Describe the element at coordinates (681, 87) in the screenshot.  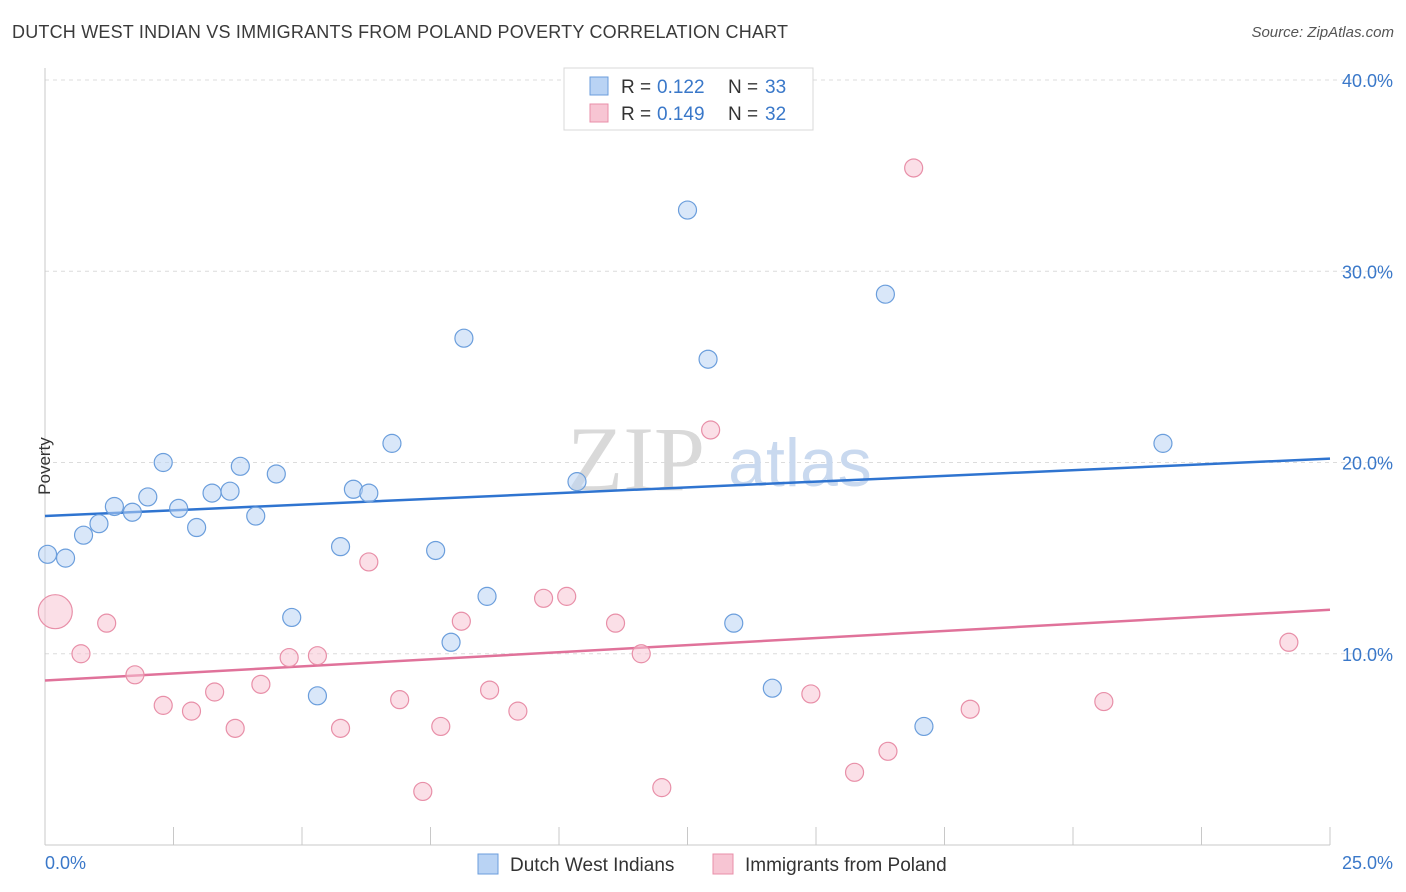
I see `stats-legend-r-value-0: 0.122` at that location.